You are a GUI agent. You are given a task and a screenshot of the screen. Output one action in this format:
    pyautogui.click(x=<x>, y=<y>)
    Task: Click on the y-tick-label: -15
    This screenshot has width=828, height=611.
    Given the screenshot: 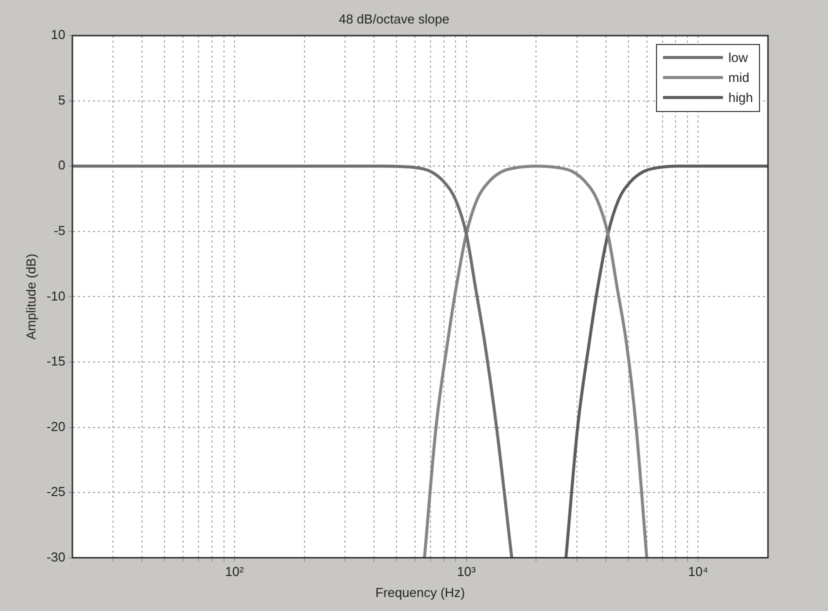 What is the action you would take?
    pyautogui.click(x=56, y=361)
    